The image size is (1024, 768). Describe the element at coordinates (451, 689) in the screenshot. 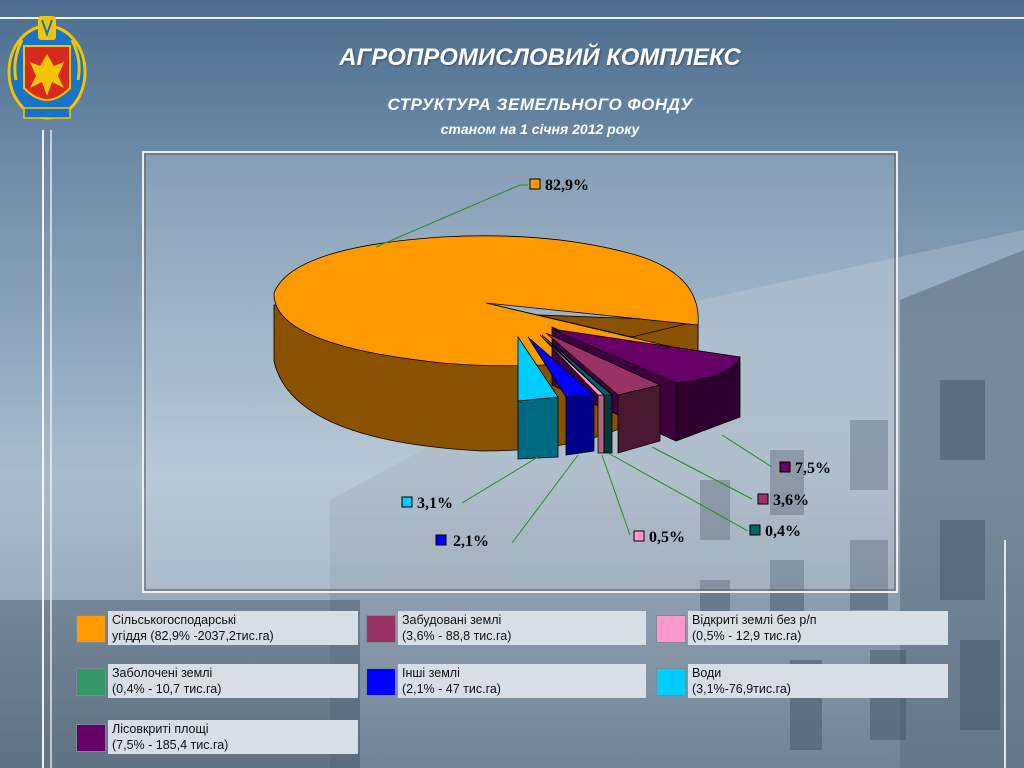

I see `legend-detail: (2,1% - 47 тис.га)` at that location.